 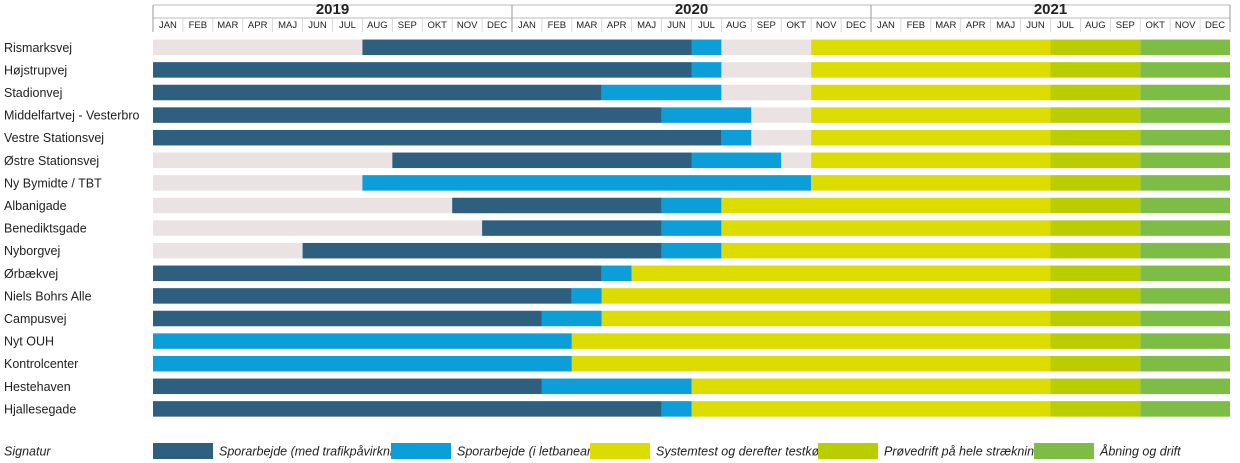 I want to click on legend-label-test: Systemtest og derefter testkørsler, so click(x=750, y=452).